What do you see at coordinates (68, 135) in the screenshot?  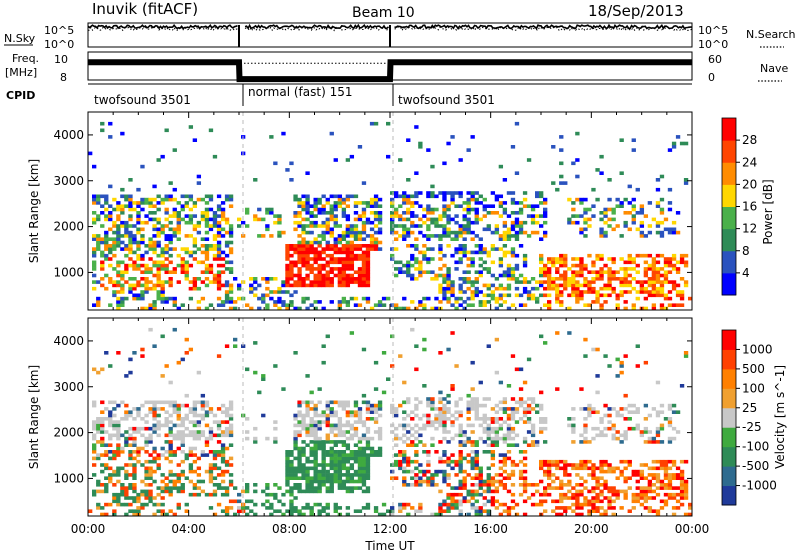 I see `power-ytick-label-3: 4000` at bounding box center [68, 135].